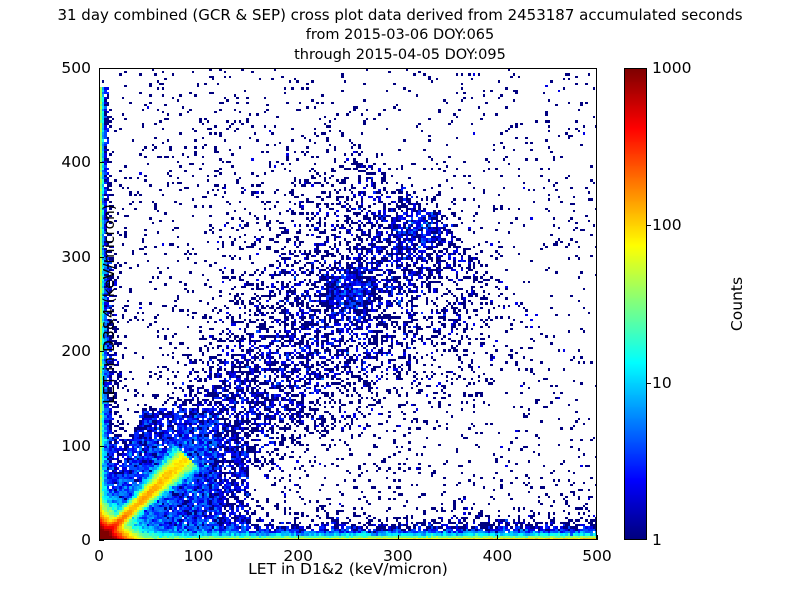 The image size is (800, 600). What do you see at coordinates (597, 556) in the screenshot?
I see `x-tick-label: 500` at bounding box center [597, 556].